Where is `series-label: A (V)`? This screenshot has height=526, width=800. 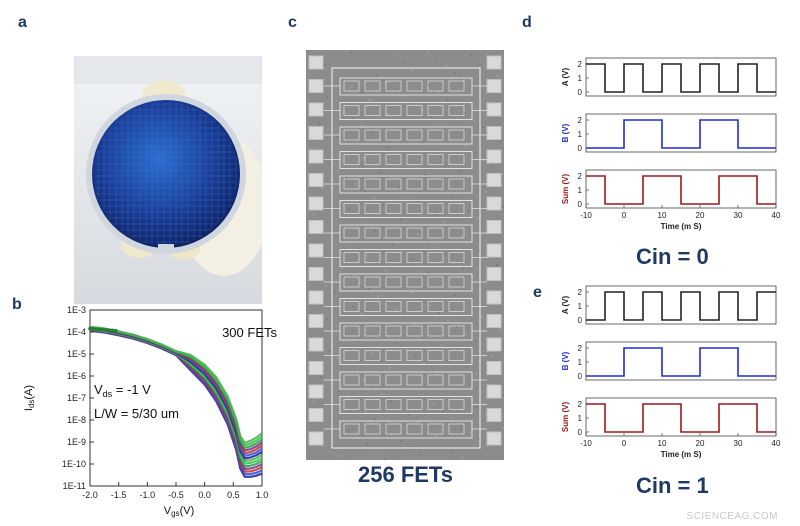 series-label: A (V) is located at coordinates (565, 304).